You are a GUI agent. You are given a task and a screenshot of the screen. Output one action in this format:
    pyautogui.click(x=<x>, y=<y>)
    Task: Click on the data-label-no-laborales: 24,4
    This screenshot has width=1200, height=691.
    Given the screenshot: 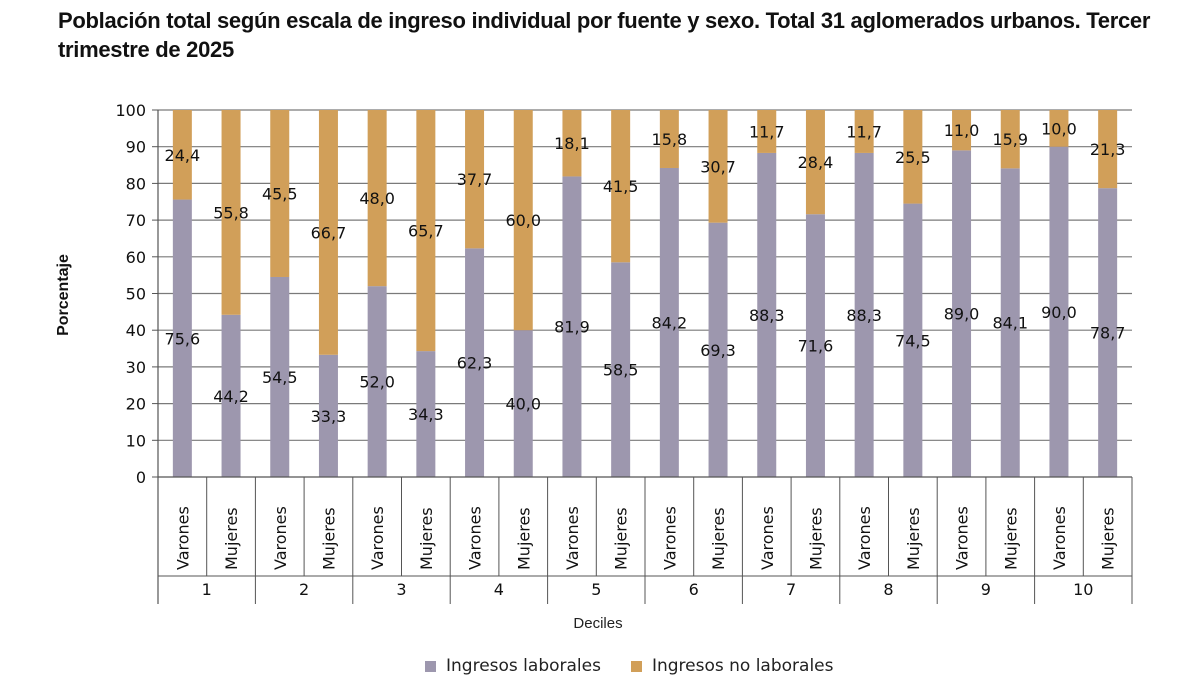 What is the action you would take?
    pyautogui.click(x=183, y=155)
    